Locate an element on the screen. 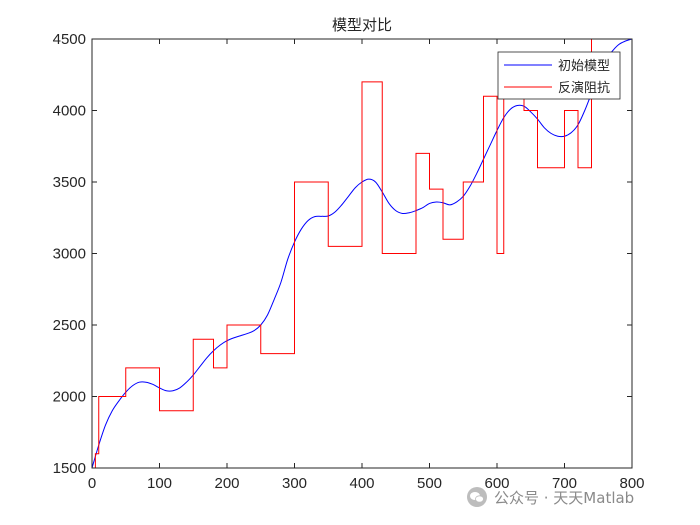  y-tick-label: 2000 is located at coordinates (69, 397).